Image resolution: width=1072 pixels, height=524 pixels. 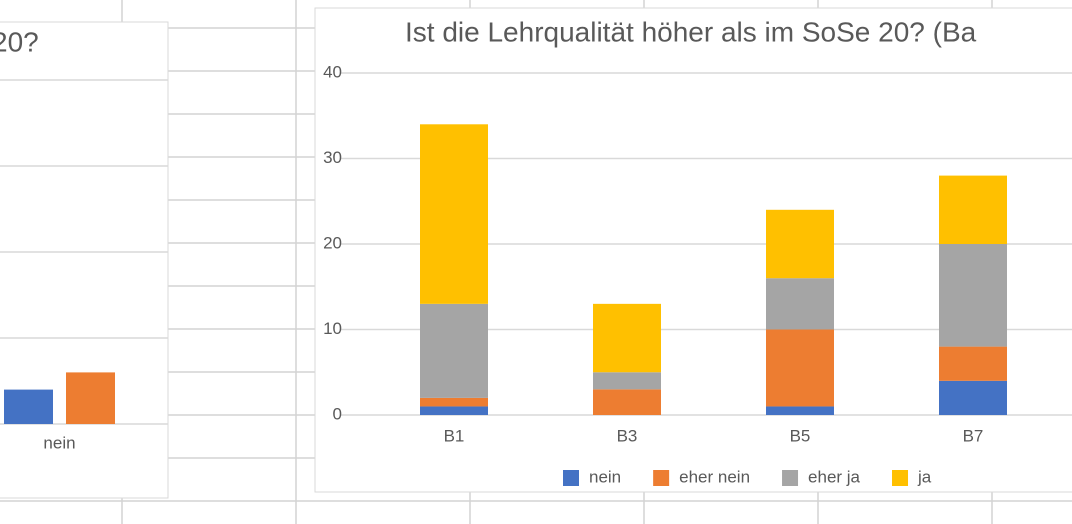 What do you see at coordinates (924, 476) in the screenshot?
I see `legend-label: ja` at bounding box center [924, 476].